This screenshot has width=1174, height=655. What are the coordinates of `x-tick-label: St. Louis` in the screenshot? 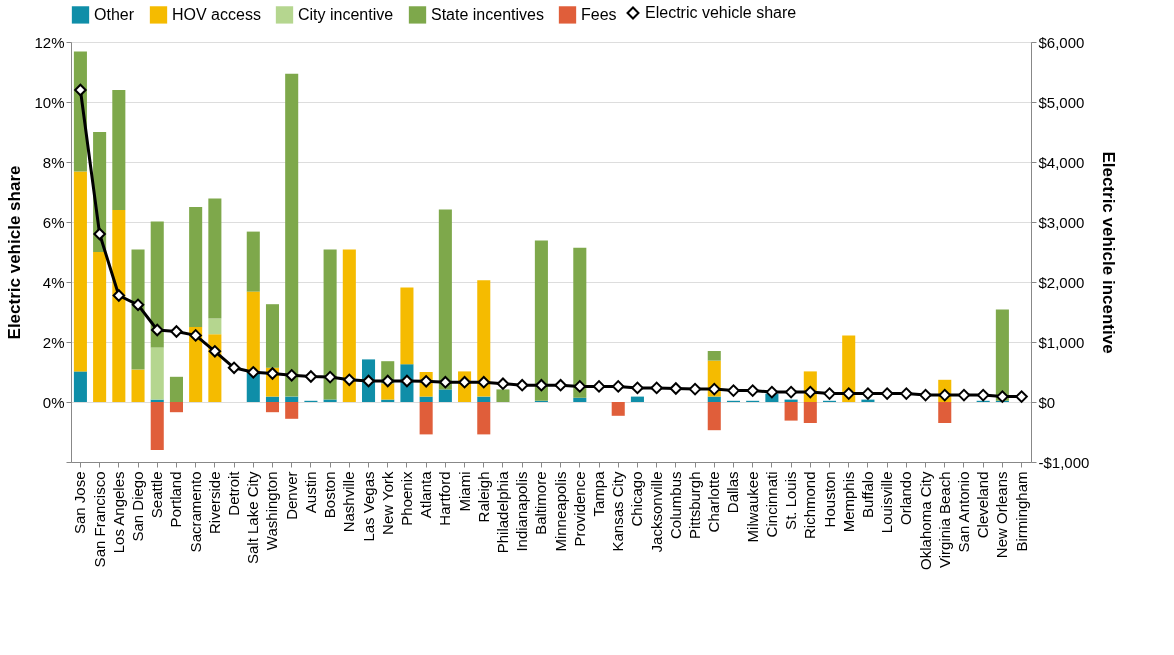 It's located at (791, 500).